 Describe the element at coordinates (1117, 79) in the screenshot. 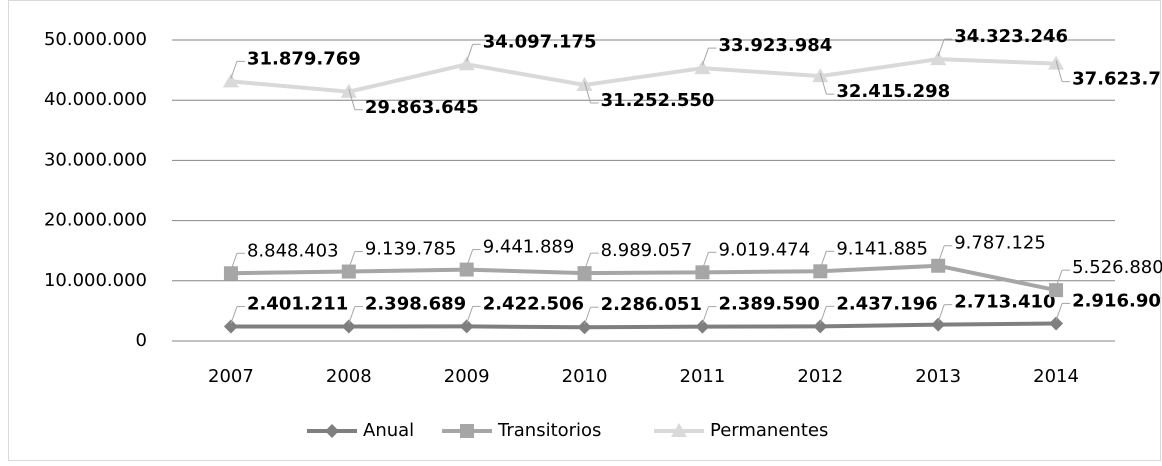

I see `data-label: 37.623.735` at that location.